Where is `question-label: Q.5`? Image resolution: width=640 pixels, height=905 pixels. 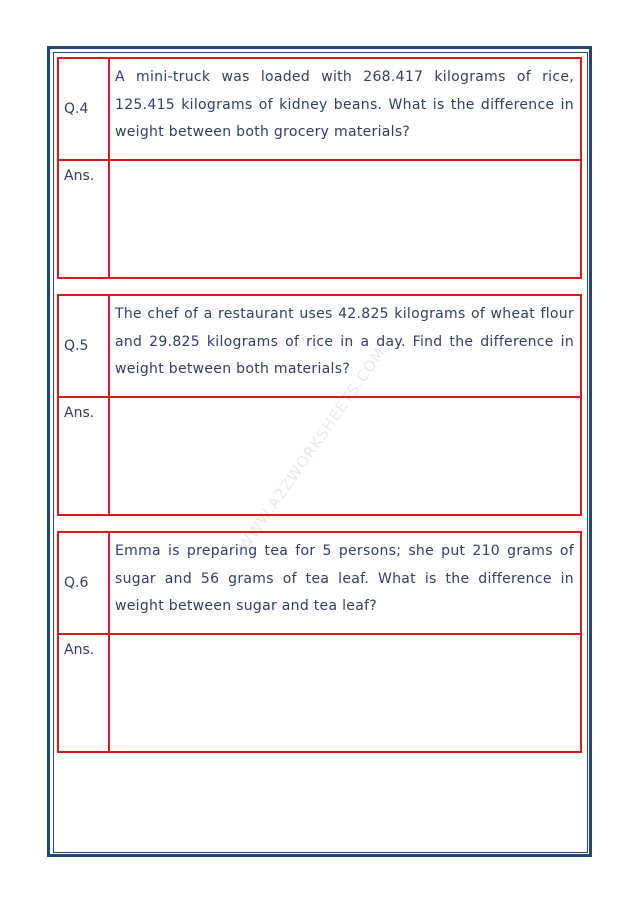
question-label: Q.5 is located at coordinates (83, 346).